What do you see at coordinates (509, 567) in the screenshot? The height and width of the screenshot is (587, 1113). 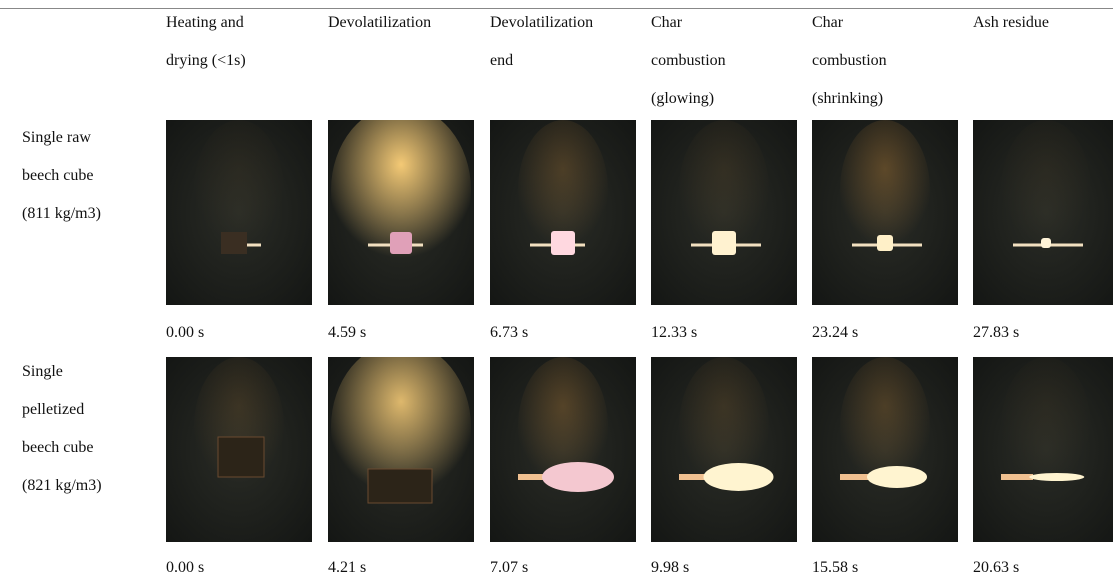 I see `time-label: 7.07 s` at bounding box center [509, 567].